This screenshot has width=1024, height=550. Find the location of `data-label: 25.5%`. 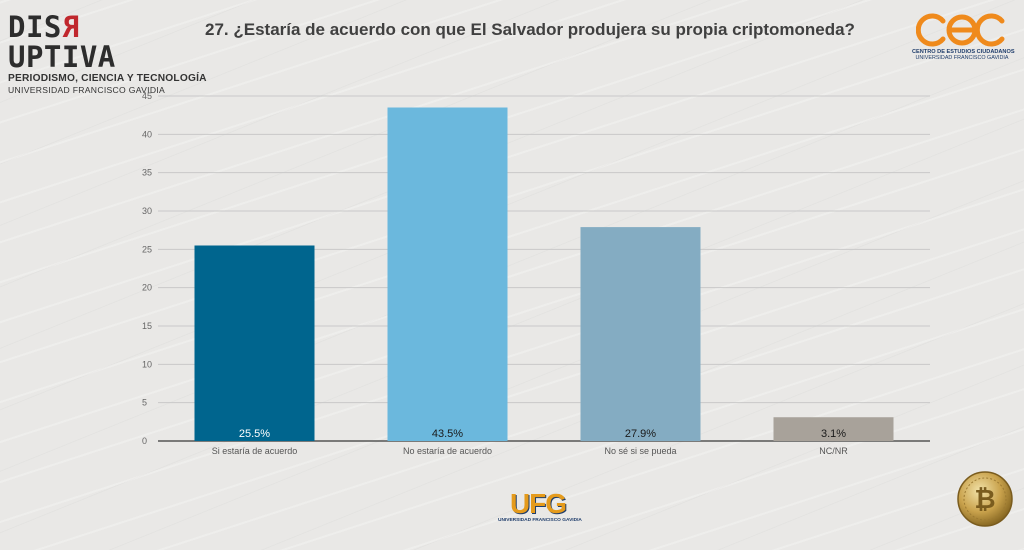

data-label: 25.5% is located at coordinates (254, 434).